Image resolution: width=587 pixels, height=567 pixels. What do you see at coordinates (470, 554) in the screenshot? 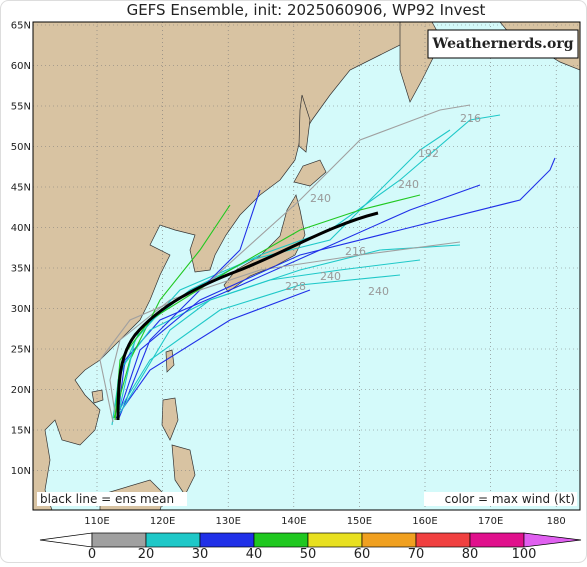
I see `colorbar-tick-label: 80` at bounding box center [470, 554].